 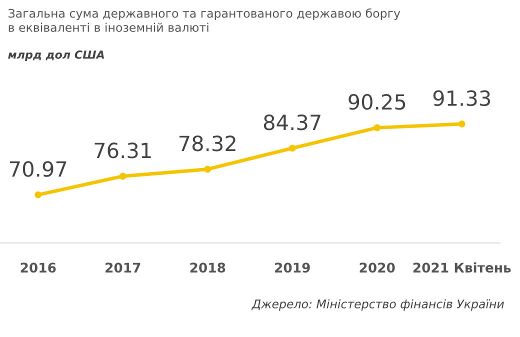 What do you see at coordinates (38, 267) in the screenshot?
I see `x-tick-label: 2016` at bounding box center [38, 267].